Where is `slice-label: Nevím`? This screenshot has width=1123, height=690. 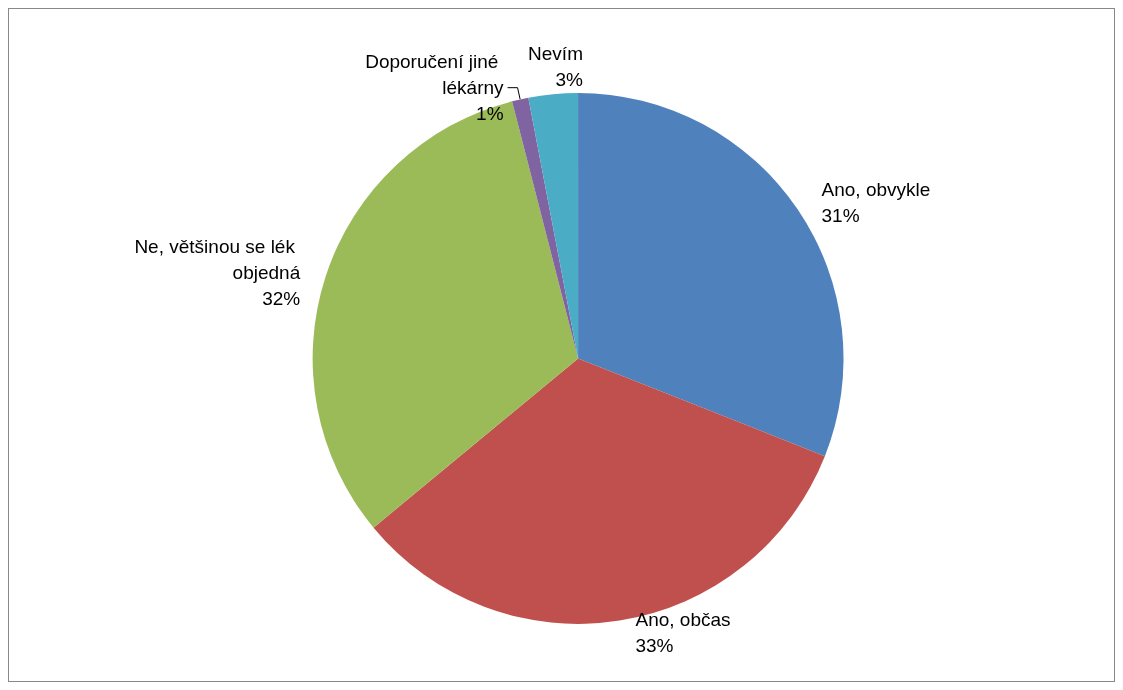
slice-label: Nevím is located at coordinates (555, 53).